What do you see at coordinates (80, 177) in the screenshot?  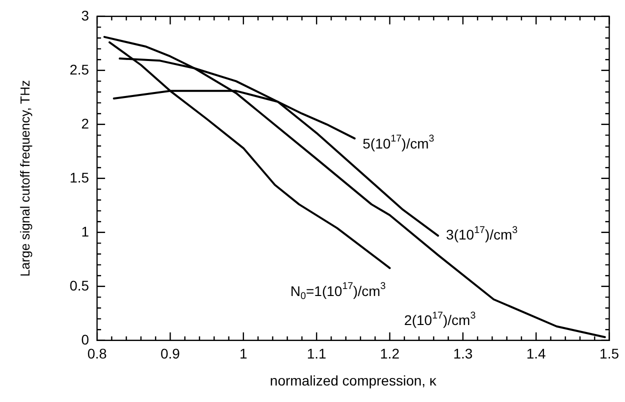 I see `y-tick-label: 1.5` at bounding box center [80, 177].